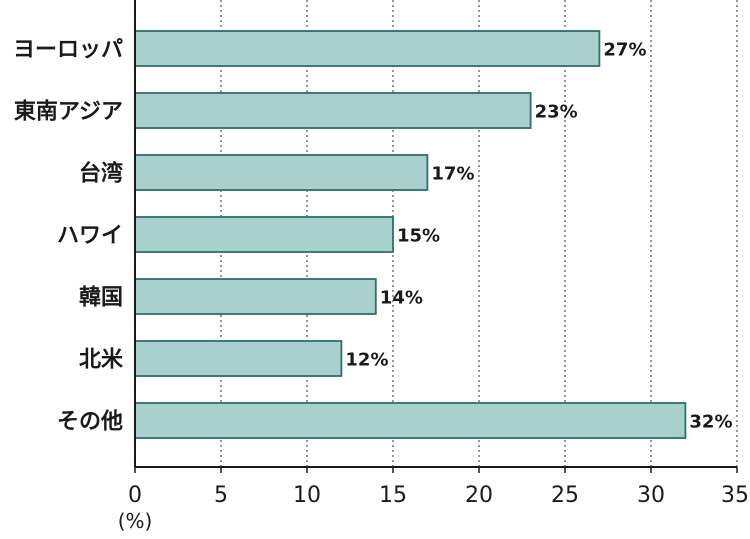  I want to click on x-tick-label-20: 20, so click(479, 495).